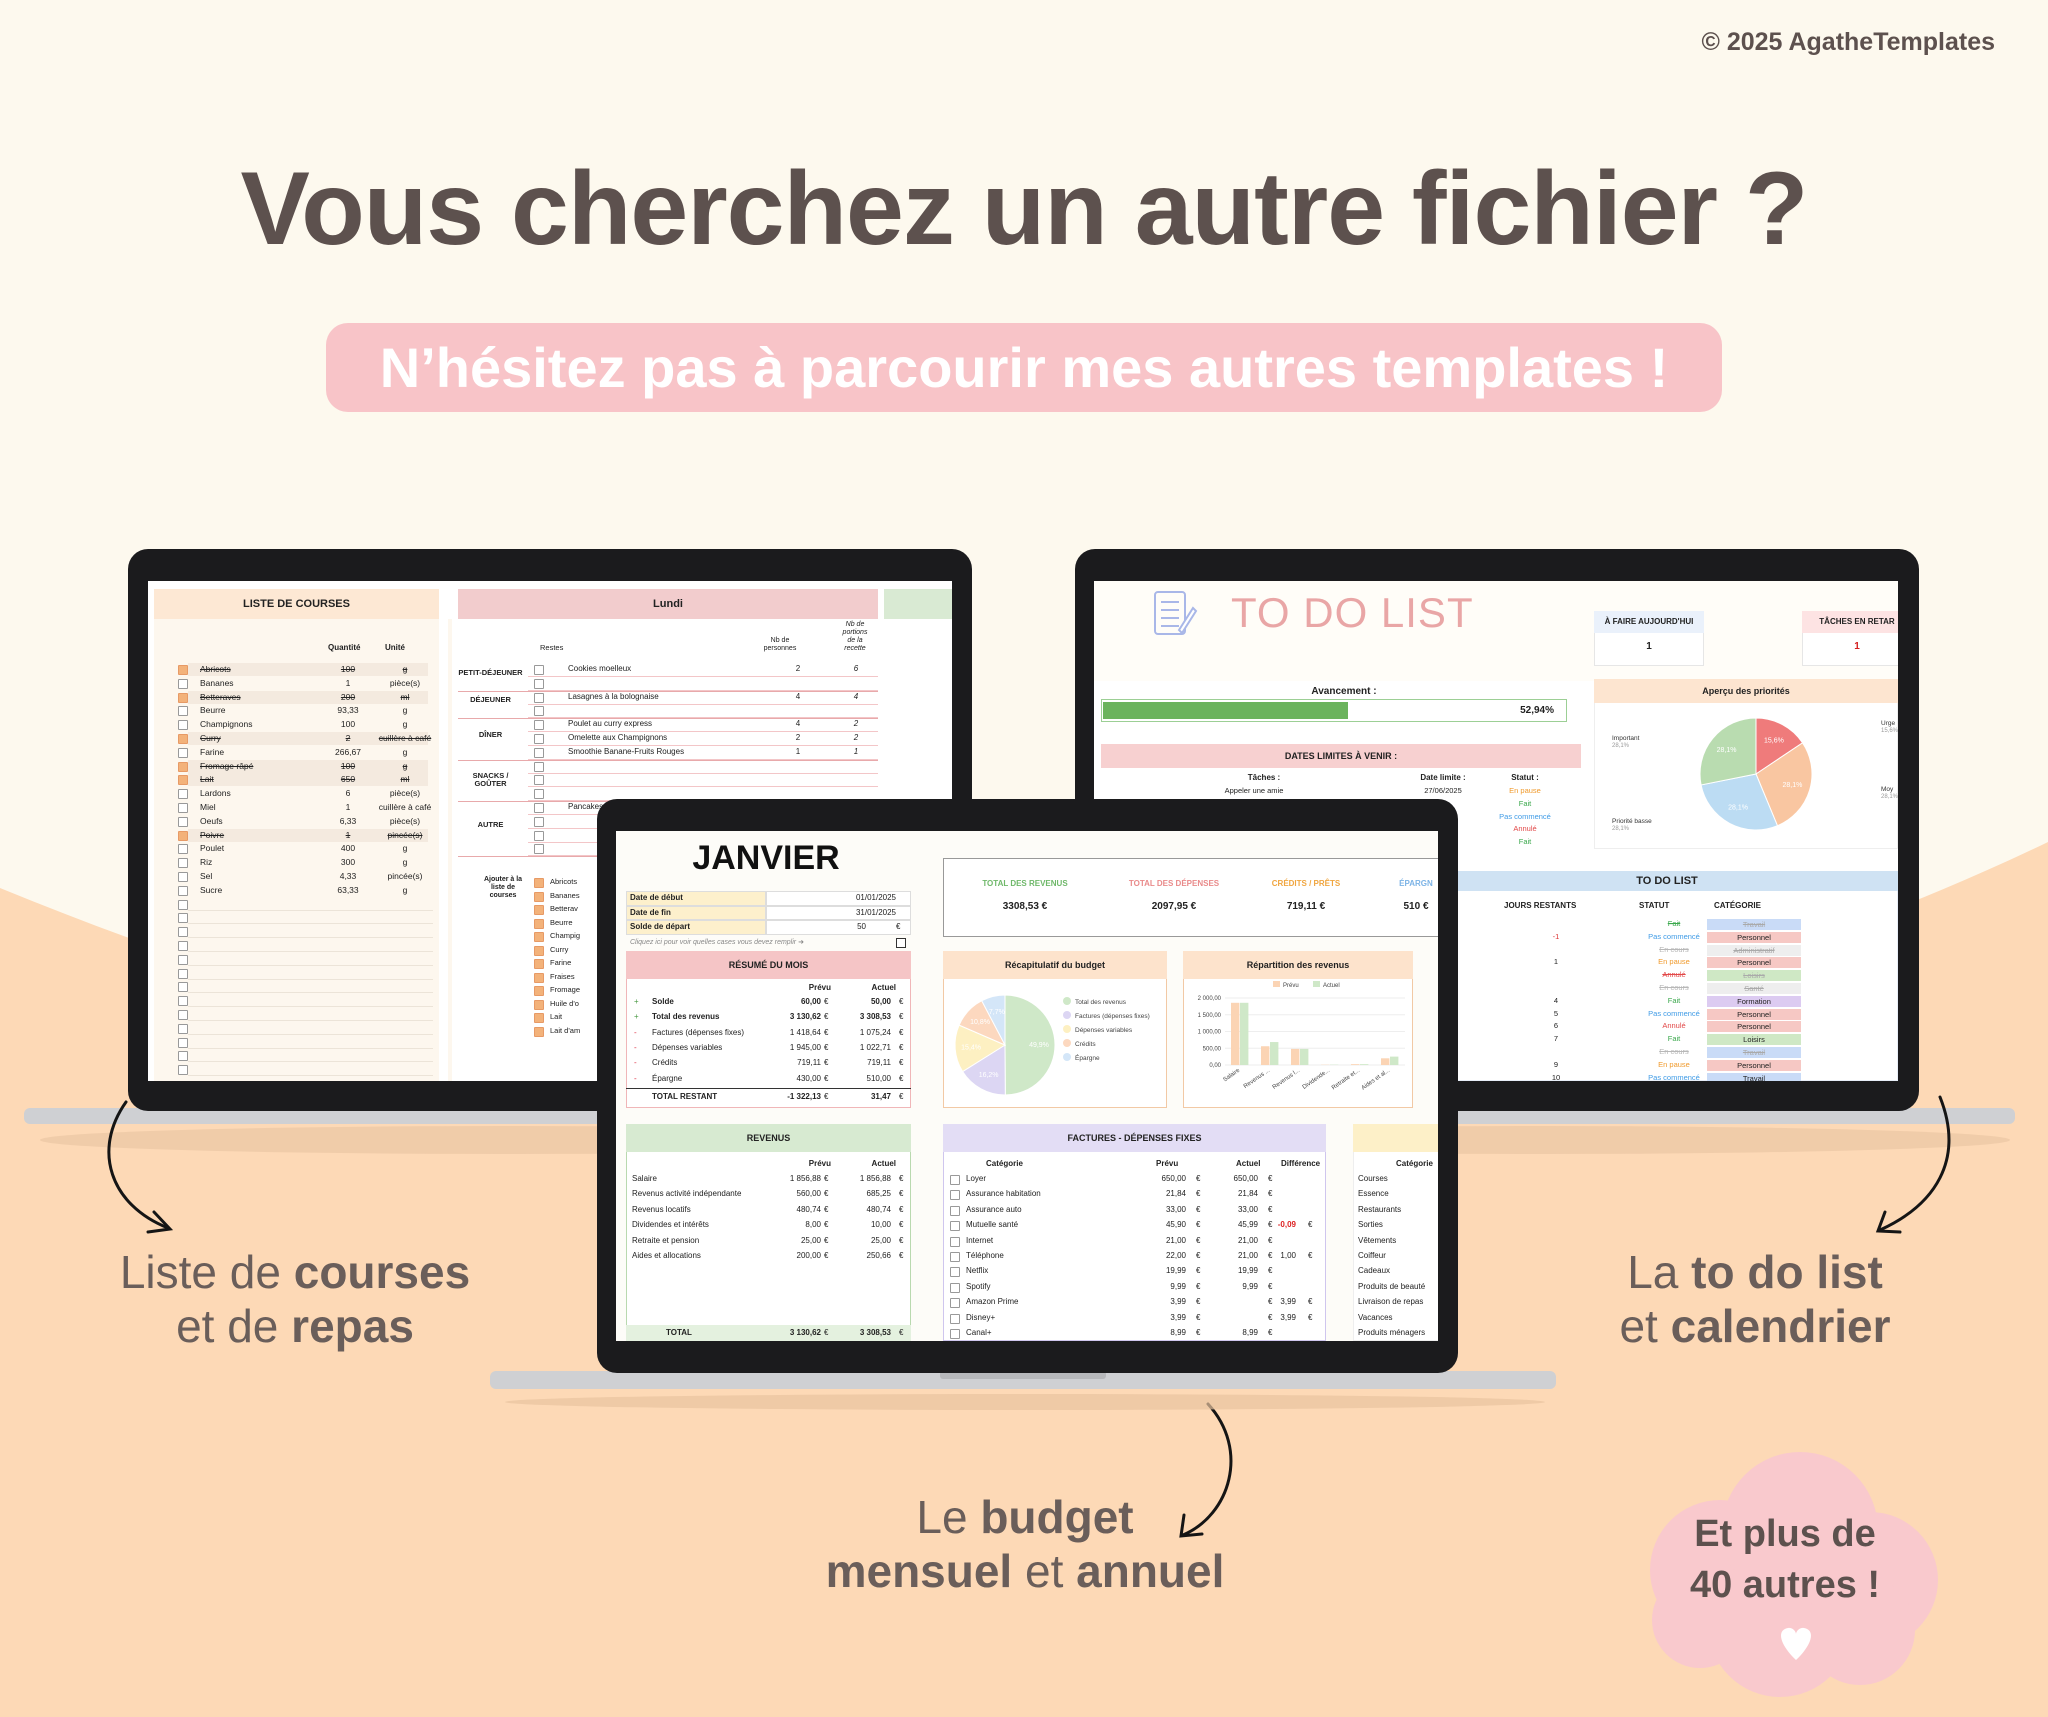  What do you see at coordinates (1754, 1001) in the screenshot?
I see `category: Formation` at bounding box center [1754, 1001].